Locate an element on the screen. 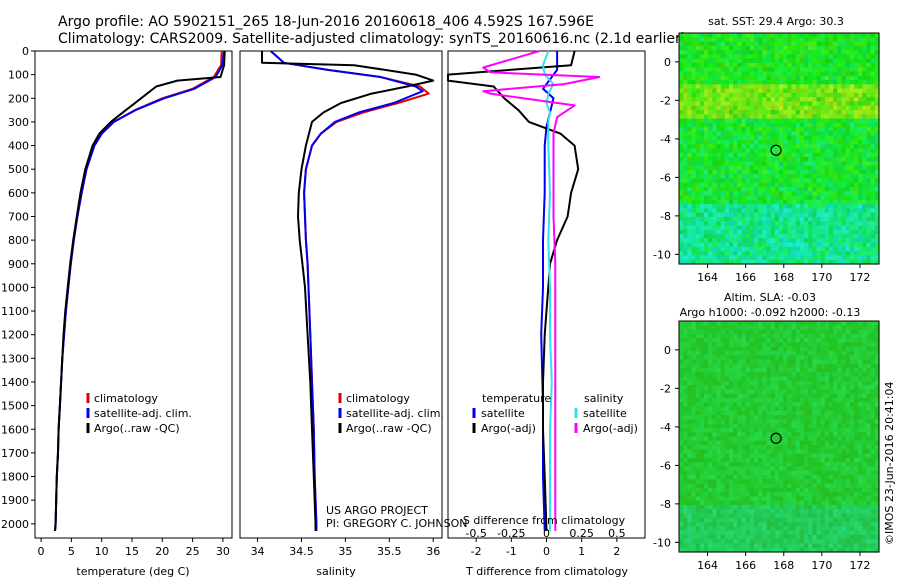  credit-pi: PI: GREGORY C. JOHNSON is located at coordinates (396, 523).